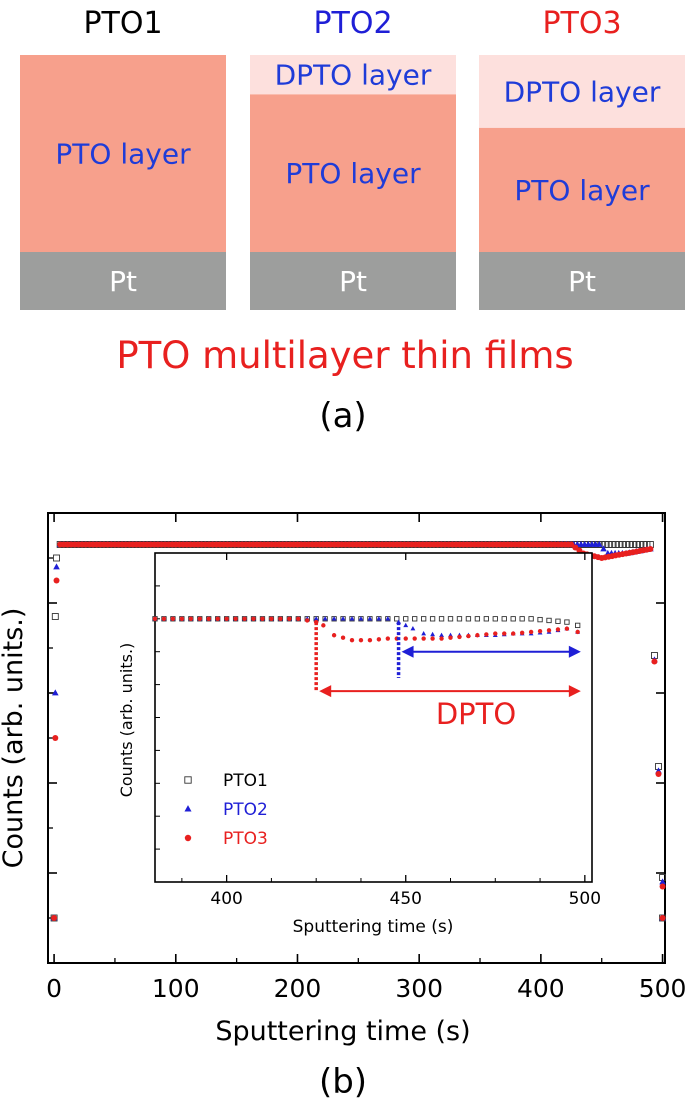  I want to click on dpto-layer-label-pto3: DPTO layer, so click(582, 91).